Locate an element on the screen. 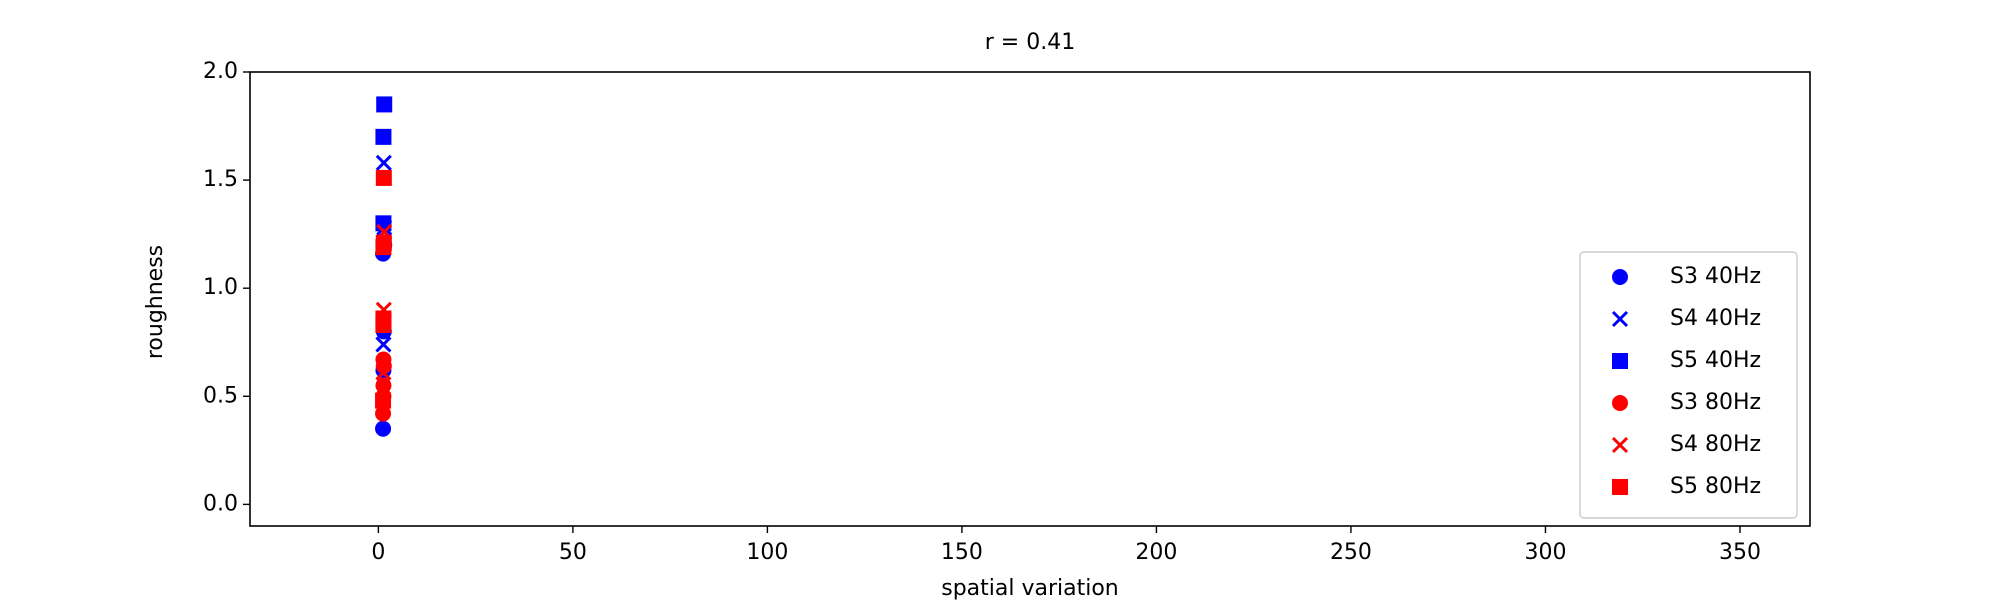  x-tick-label-4: 200 is located at coordinates (1156, 552).